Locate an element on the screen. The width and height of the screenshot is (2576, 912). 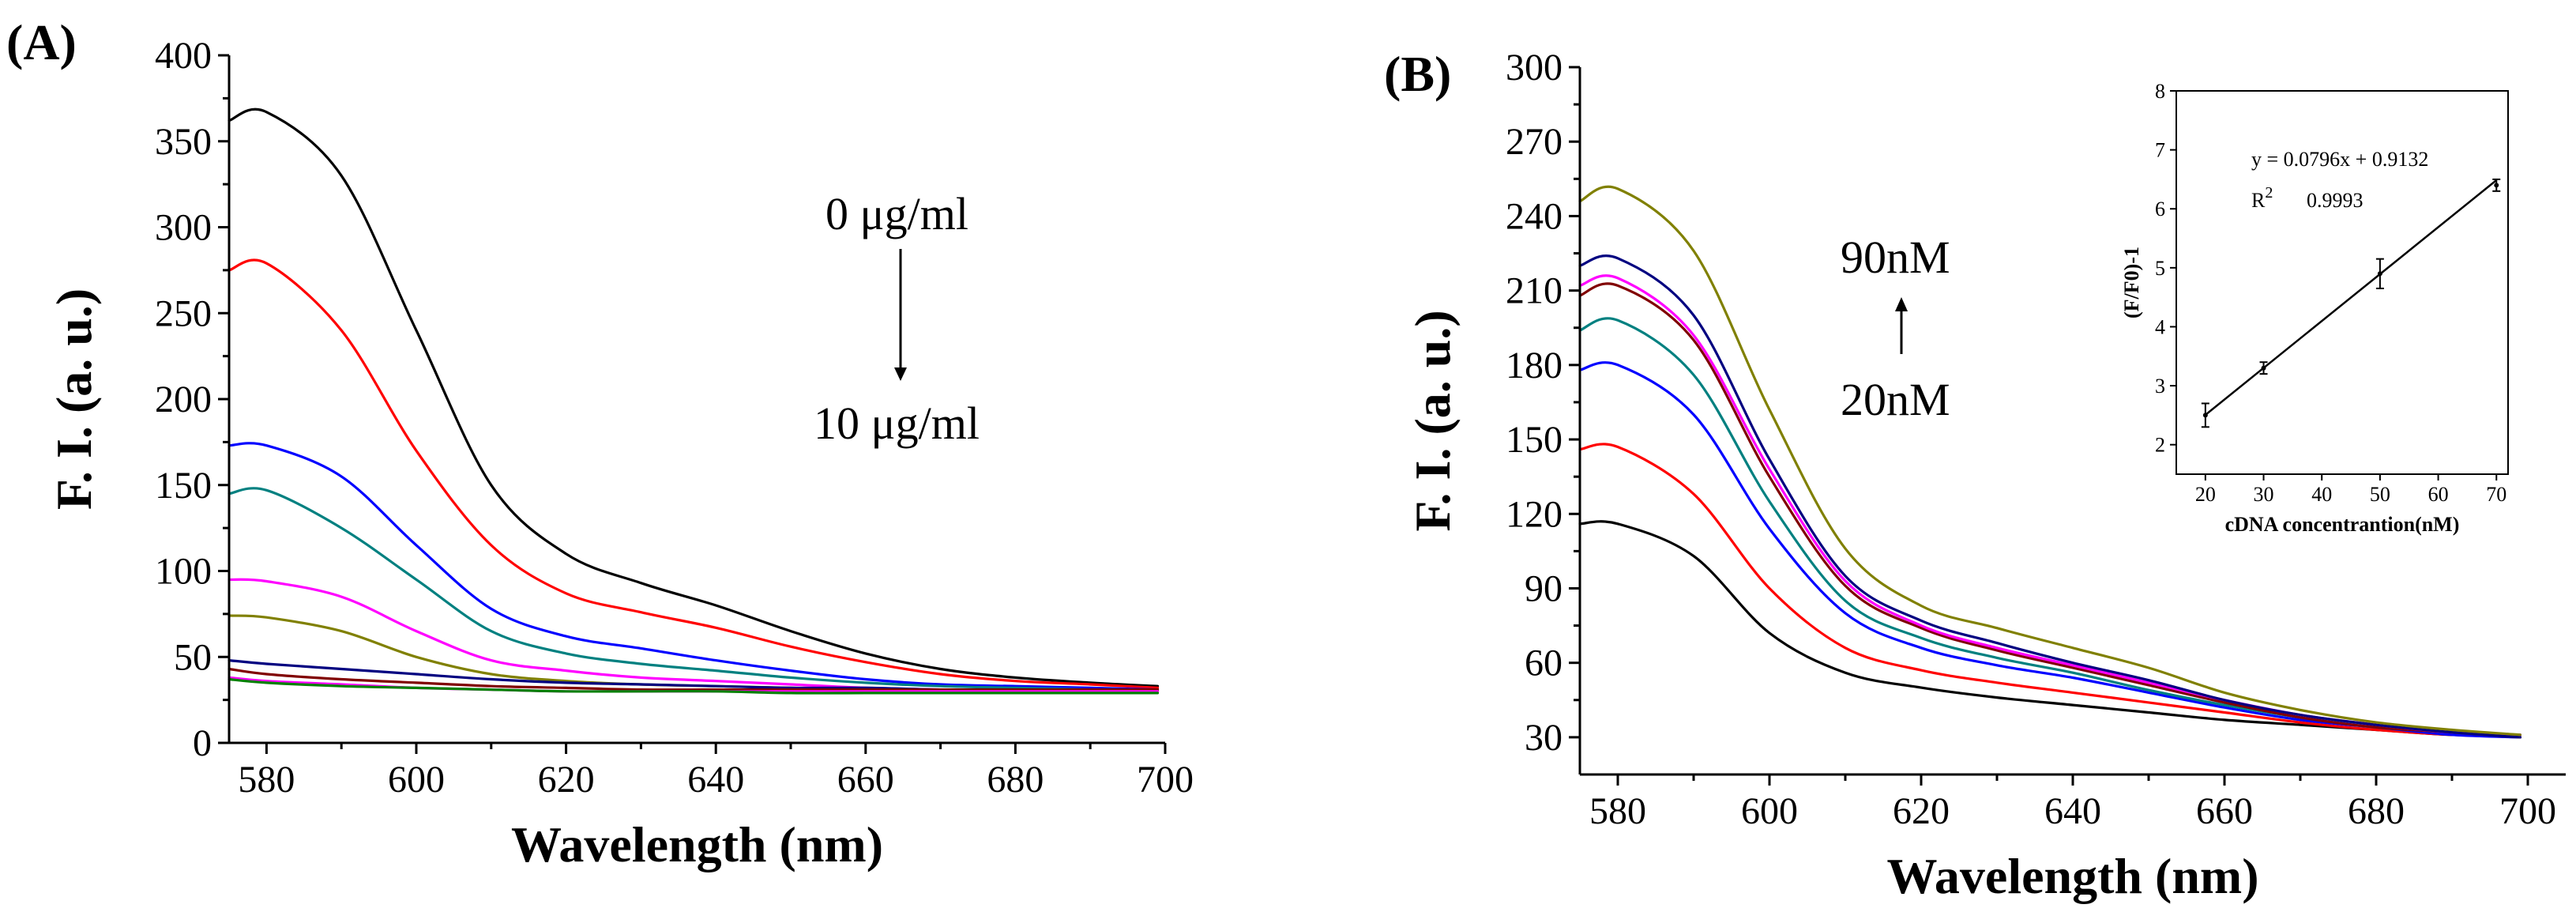
inset-y-tick-label: 8 is located at coordinates (2160, 91).